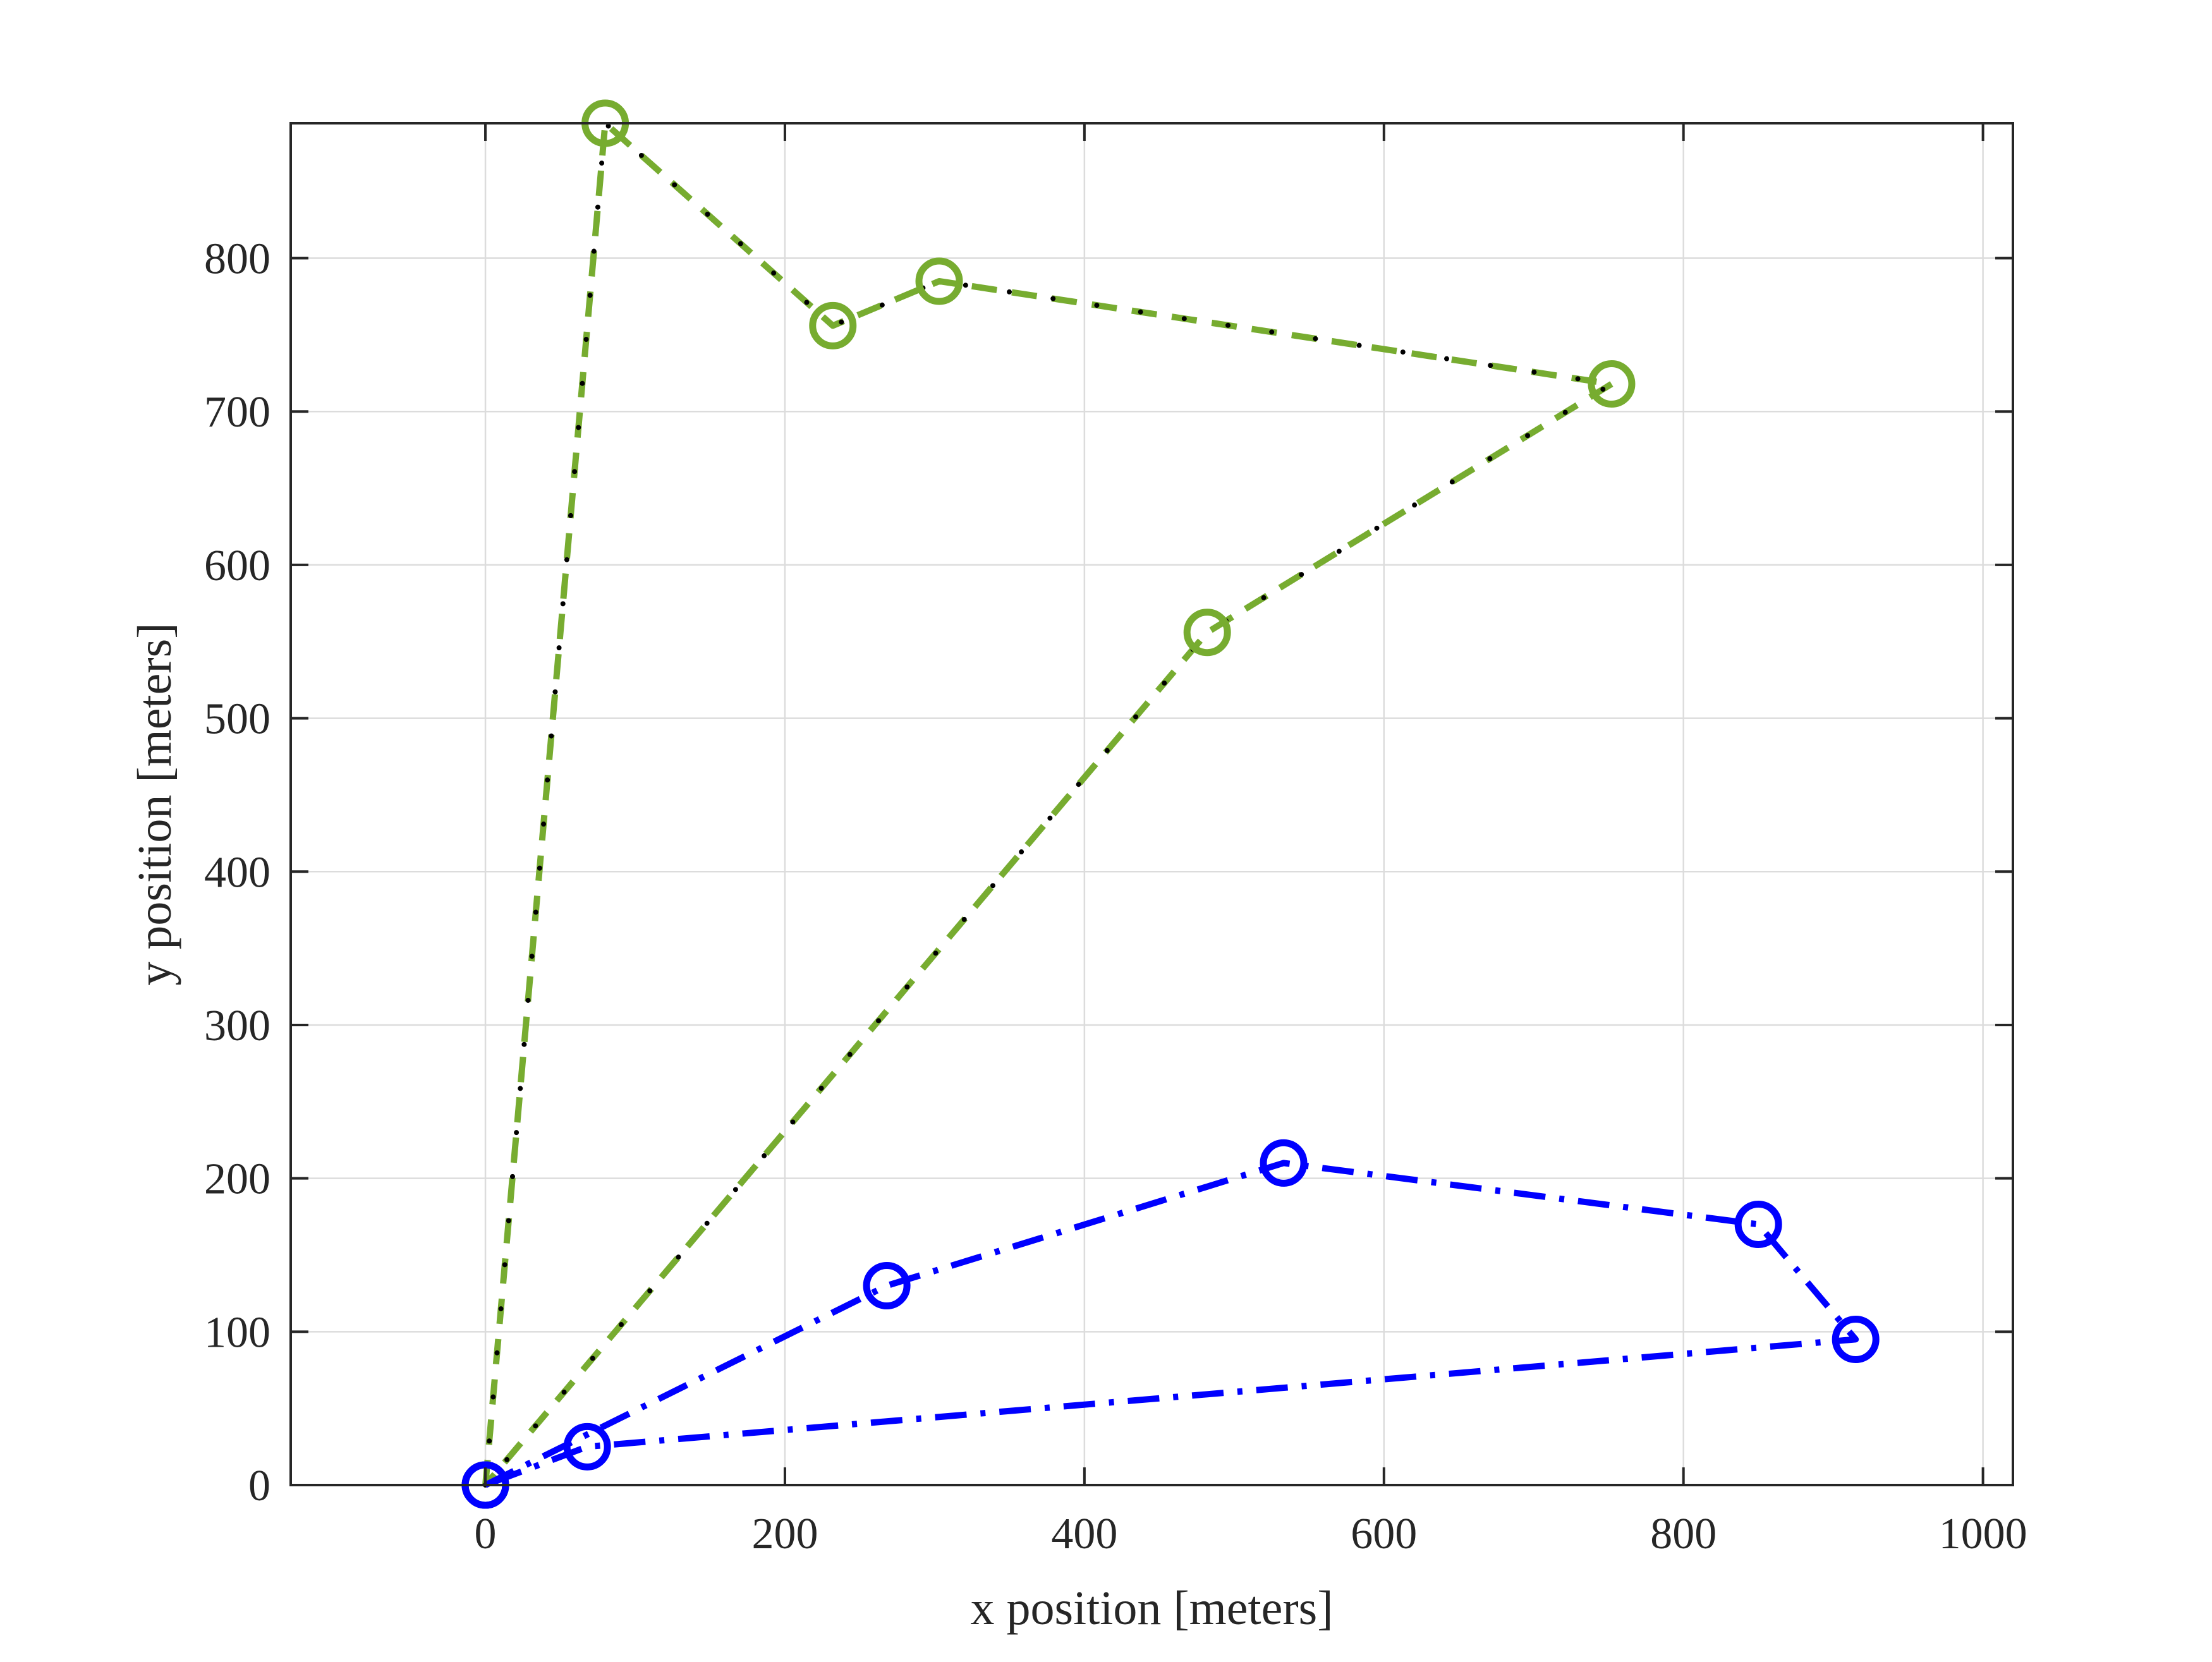  Describe the element at coordinates (237, 1332) in the screenshot. I see `y-tick-label: 100` at that location.